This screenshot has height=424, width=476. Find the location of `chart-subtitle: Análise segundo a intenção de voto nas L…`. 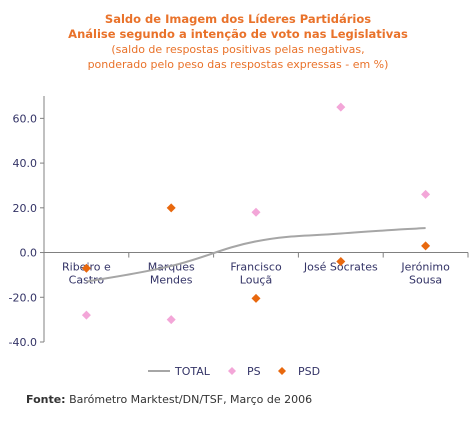

chart-subtitle: Análise segundo a intenção de voto nas L… is located at coordinates (238, 34).